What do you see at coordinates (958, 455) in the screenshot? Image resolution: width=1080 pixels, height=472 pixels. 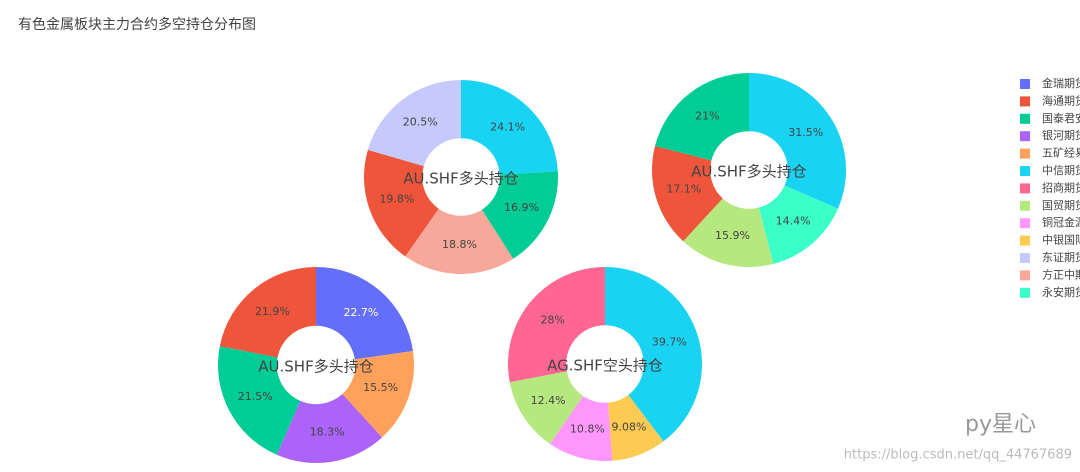 I see `watermark-url: https://blog.csdn.net/qq_44767689` at bounding box center [958, 455].